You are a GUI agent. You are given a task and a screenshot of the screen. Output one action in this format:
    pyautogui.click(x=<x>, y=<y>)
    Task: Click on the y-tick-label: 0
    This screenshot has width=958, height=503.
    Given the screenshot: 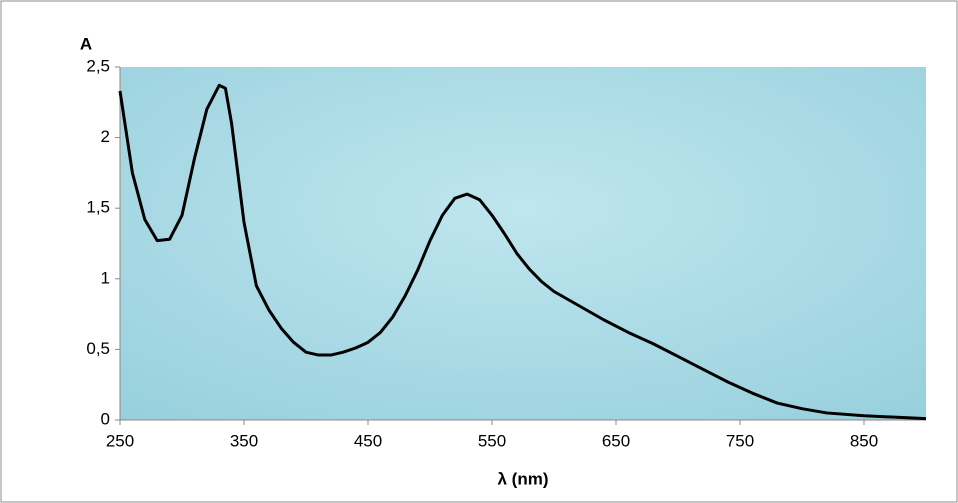 What is the action you would take?
    pyautogui.click(x=105, y=418)
    